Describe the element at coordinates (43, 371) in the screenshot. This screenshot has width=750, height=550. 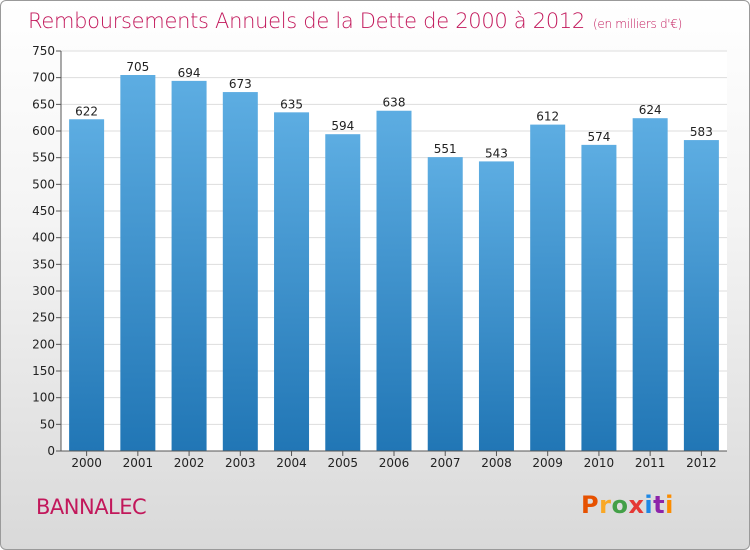
I see `y-tick-label: 150` at that location.